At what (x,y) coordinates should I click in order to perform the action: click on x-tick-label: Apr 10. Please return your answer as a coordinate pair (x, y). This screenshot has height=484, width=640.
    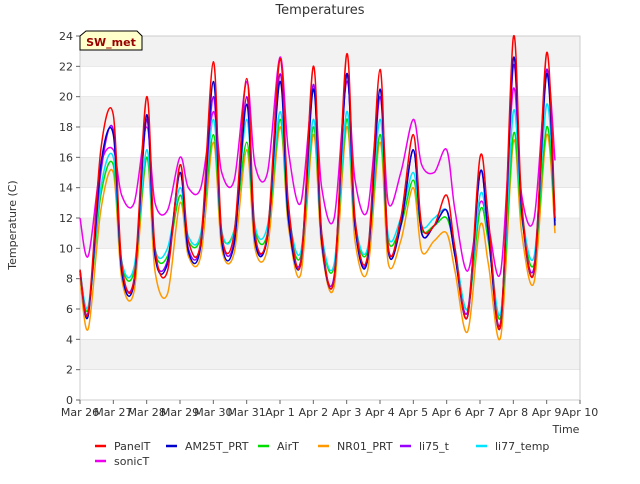
    Looking at the image, I should click on (580, 412).